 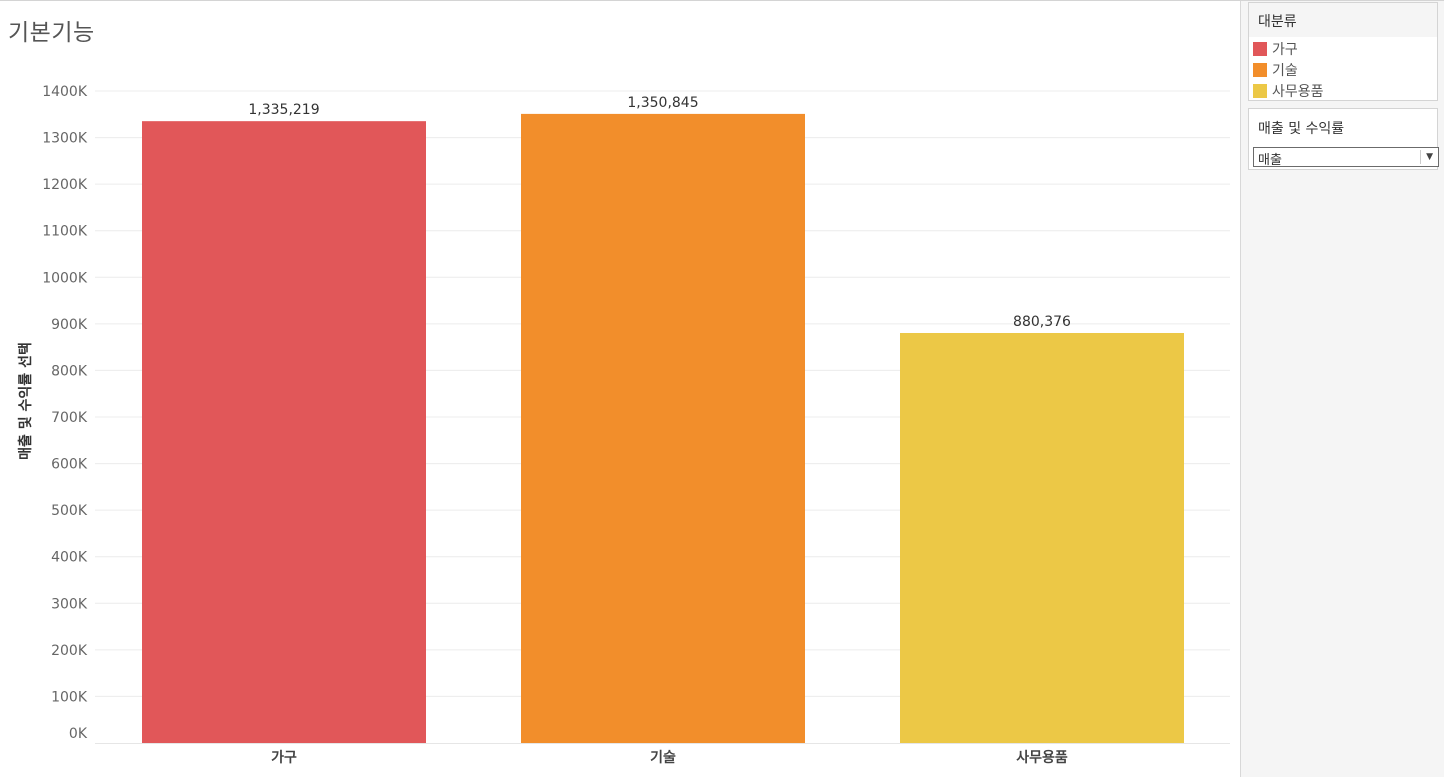 What do you see at coordinates (1285, 71) in the screenshot?
I see `legend-label: 기술` at bounding box center [1285, 71].